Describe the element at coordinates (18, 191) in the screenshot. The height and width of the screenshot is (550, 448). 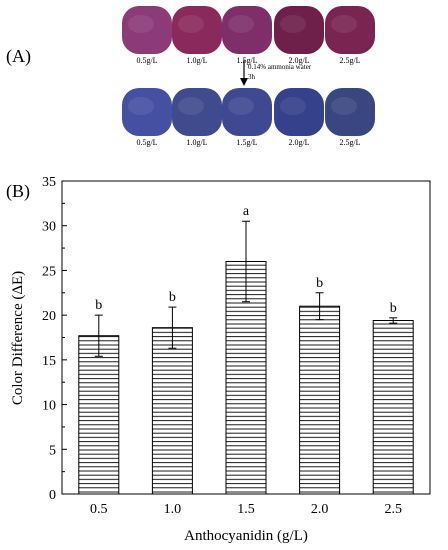
I see `panel-b-label: (B)` at that location.